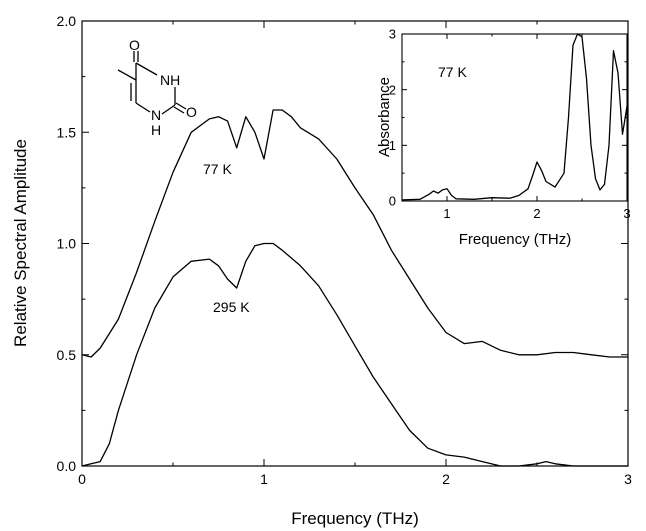 Image resolution: width=646 pixels, height=531 pixels. What do you see at coordinates (67, 132) in the screenshot?
I see `main-y-tick-label: 1.5` at bounding box center [67, 132].